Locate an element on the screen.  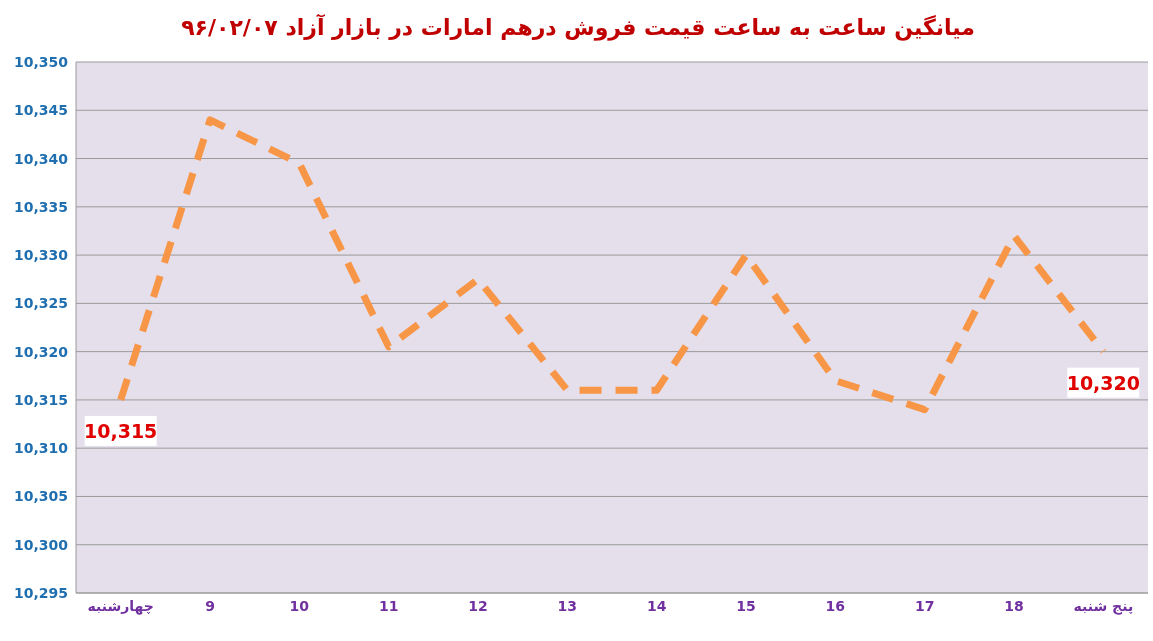
y-tick-label: 10,330 is located at coordinates (41, 255).